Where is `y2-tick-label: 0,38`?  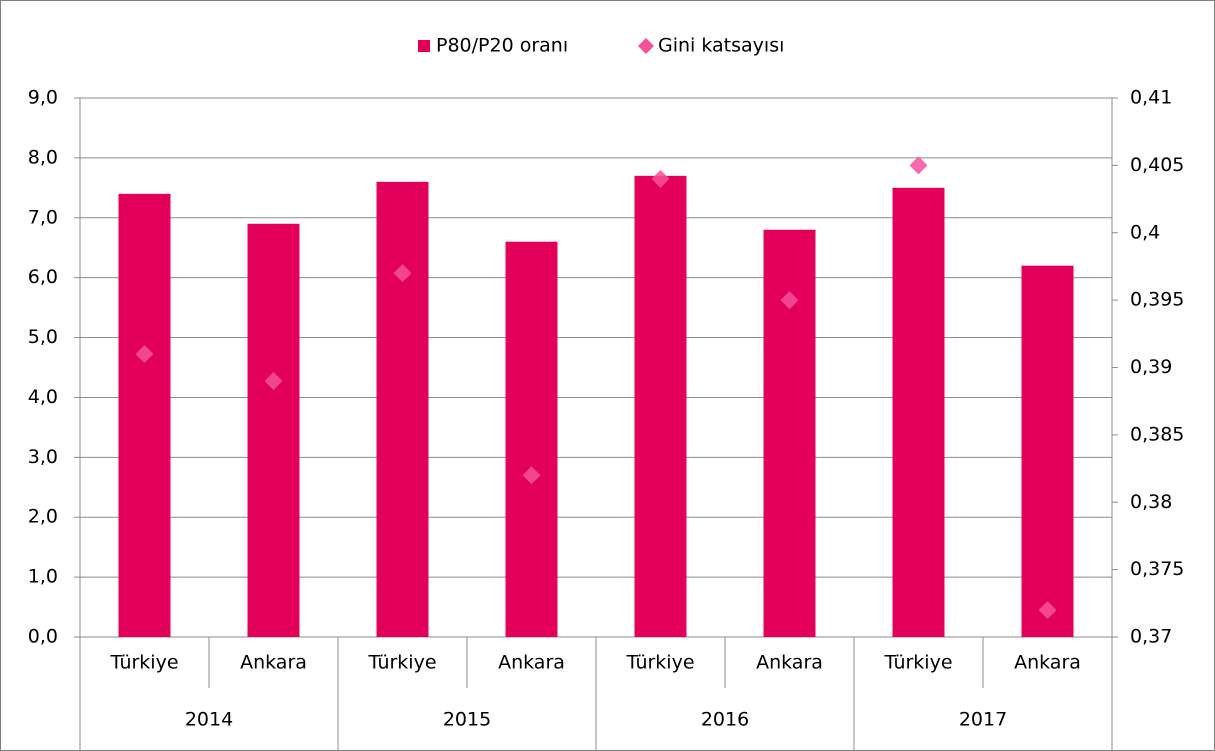
y2-tick-label: 0,38 is located at coordinates (1151, 502).